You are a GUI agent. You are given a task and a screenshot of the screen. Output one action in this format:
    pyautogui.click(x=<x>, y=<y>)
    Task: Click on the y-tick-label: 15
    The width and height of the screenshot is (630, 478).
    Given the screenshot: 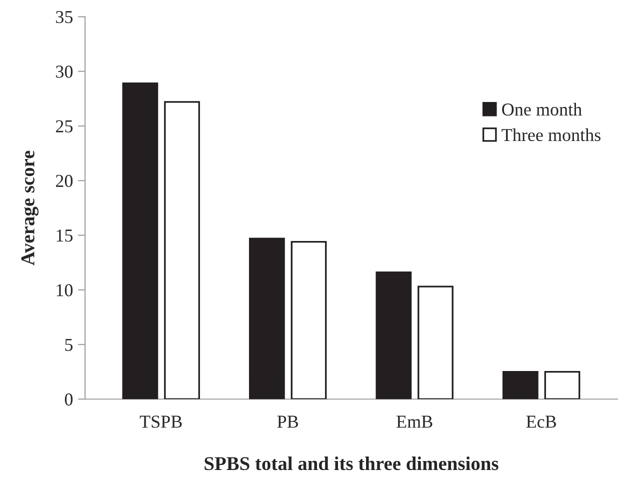 What is the action you would take?
    pyautogui.click(x=64, y=236)
    